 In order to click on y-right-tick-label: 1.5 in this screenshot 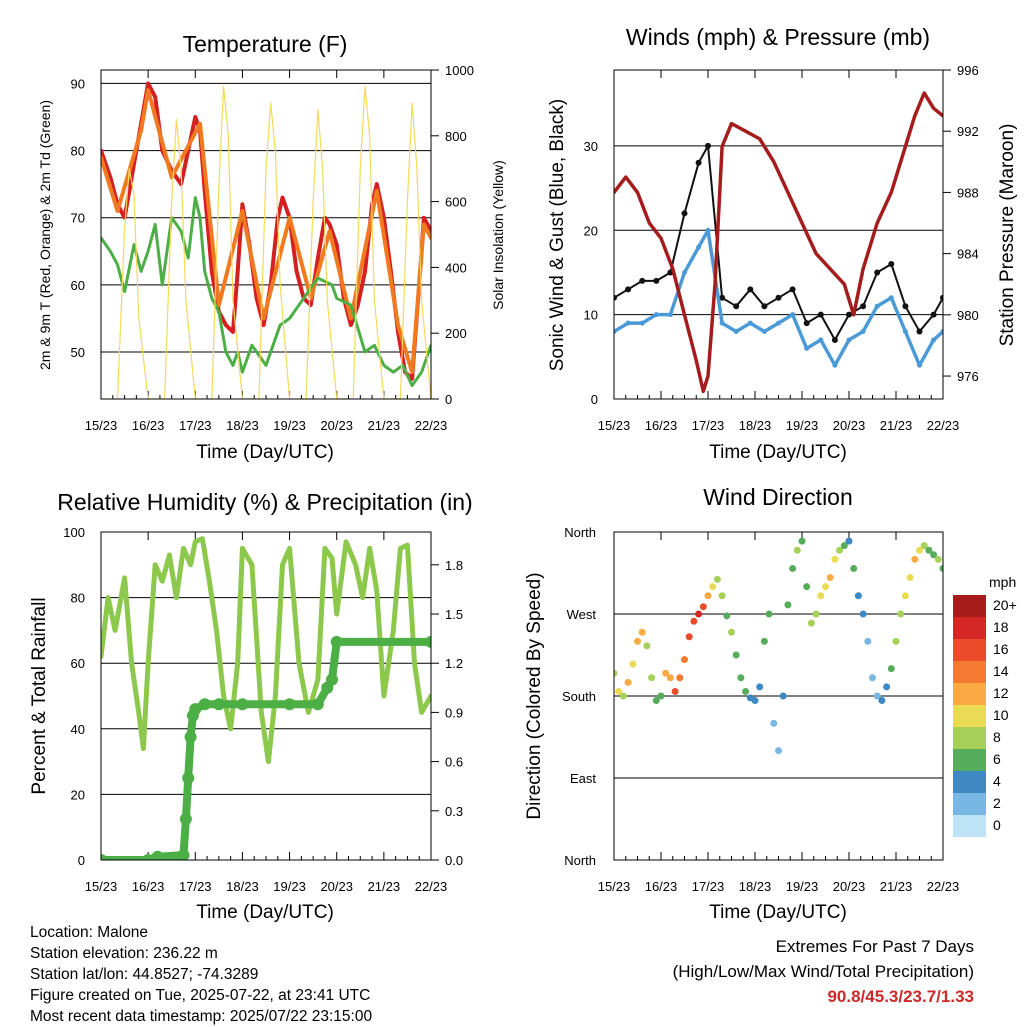, I will do `click(454, 614)`.